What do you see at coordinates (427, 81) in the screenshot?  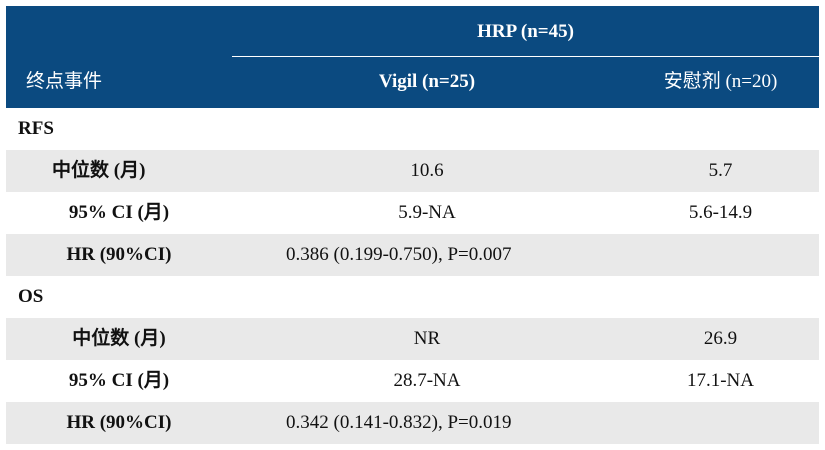 I see `header-vigil: Vigil (n=25)` at bounding box center [427, 81].